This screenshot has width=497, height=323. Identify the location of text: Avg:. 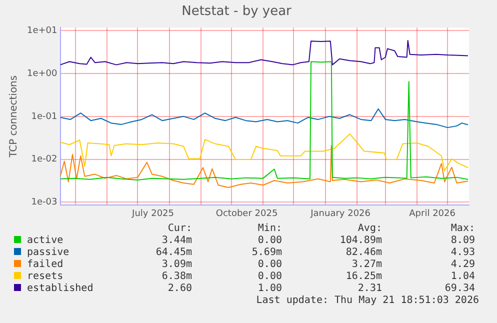
(369, 229).